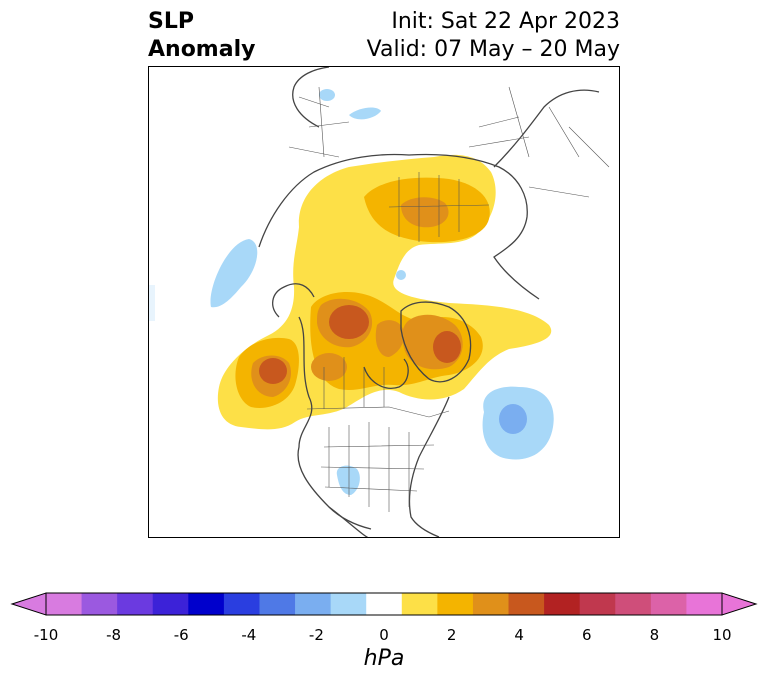 This screenshot has height=684, width=768. What do you see at coordinates (505, 21) in the screenshot?
I see `init-date: Init: Sat 22 Apr 2023` at bounding box center [505, 21].